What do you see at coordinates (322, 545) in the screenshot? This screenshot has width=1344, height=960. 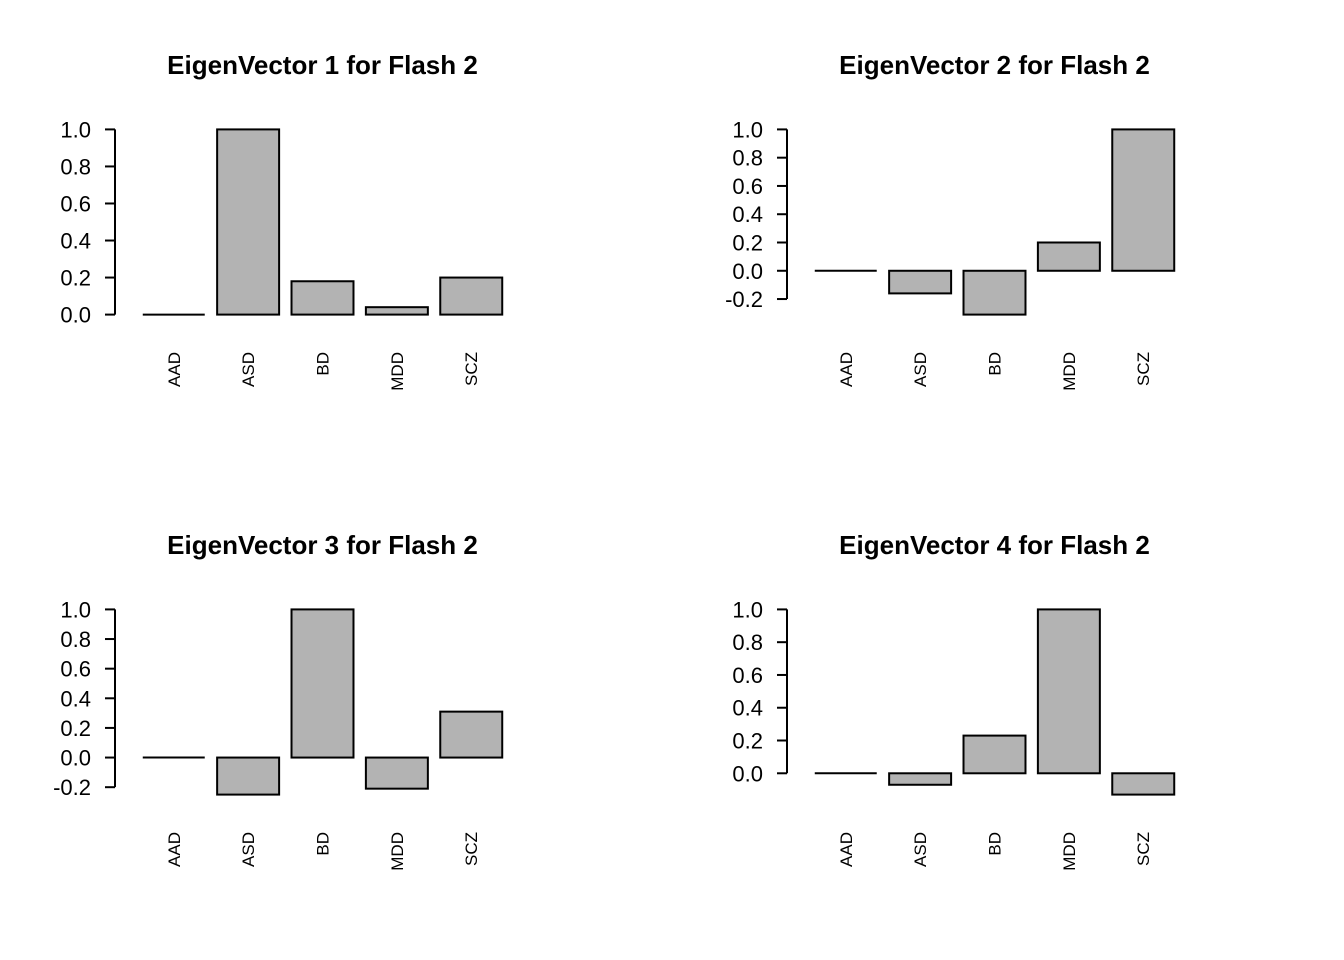 I see `chart-title: EigenVector 3 for Flash 2` at bounding box center [322, 545].